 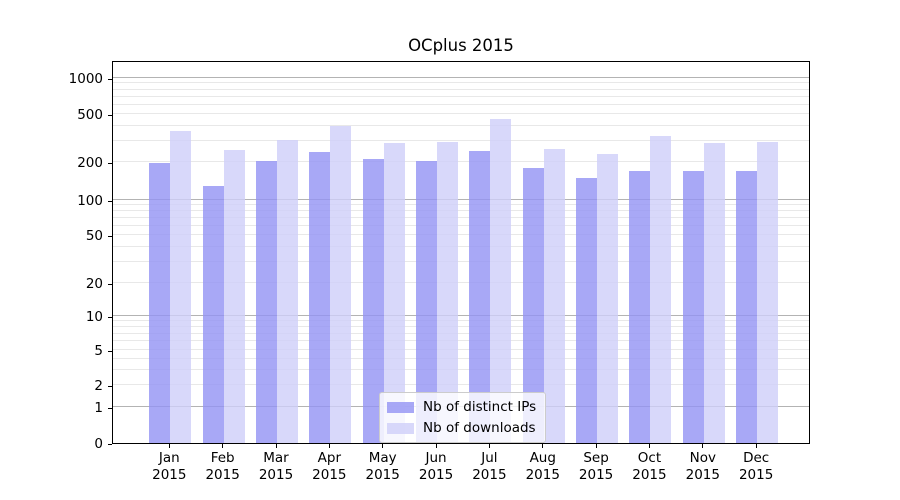 What do you see at coordinates (693, 306) in the screenshot?
I see `bar-distinct-ips-nov` at bounding box center [693, 306].